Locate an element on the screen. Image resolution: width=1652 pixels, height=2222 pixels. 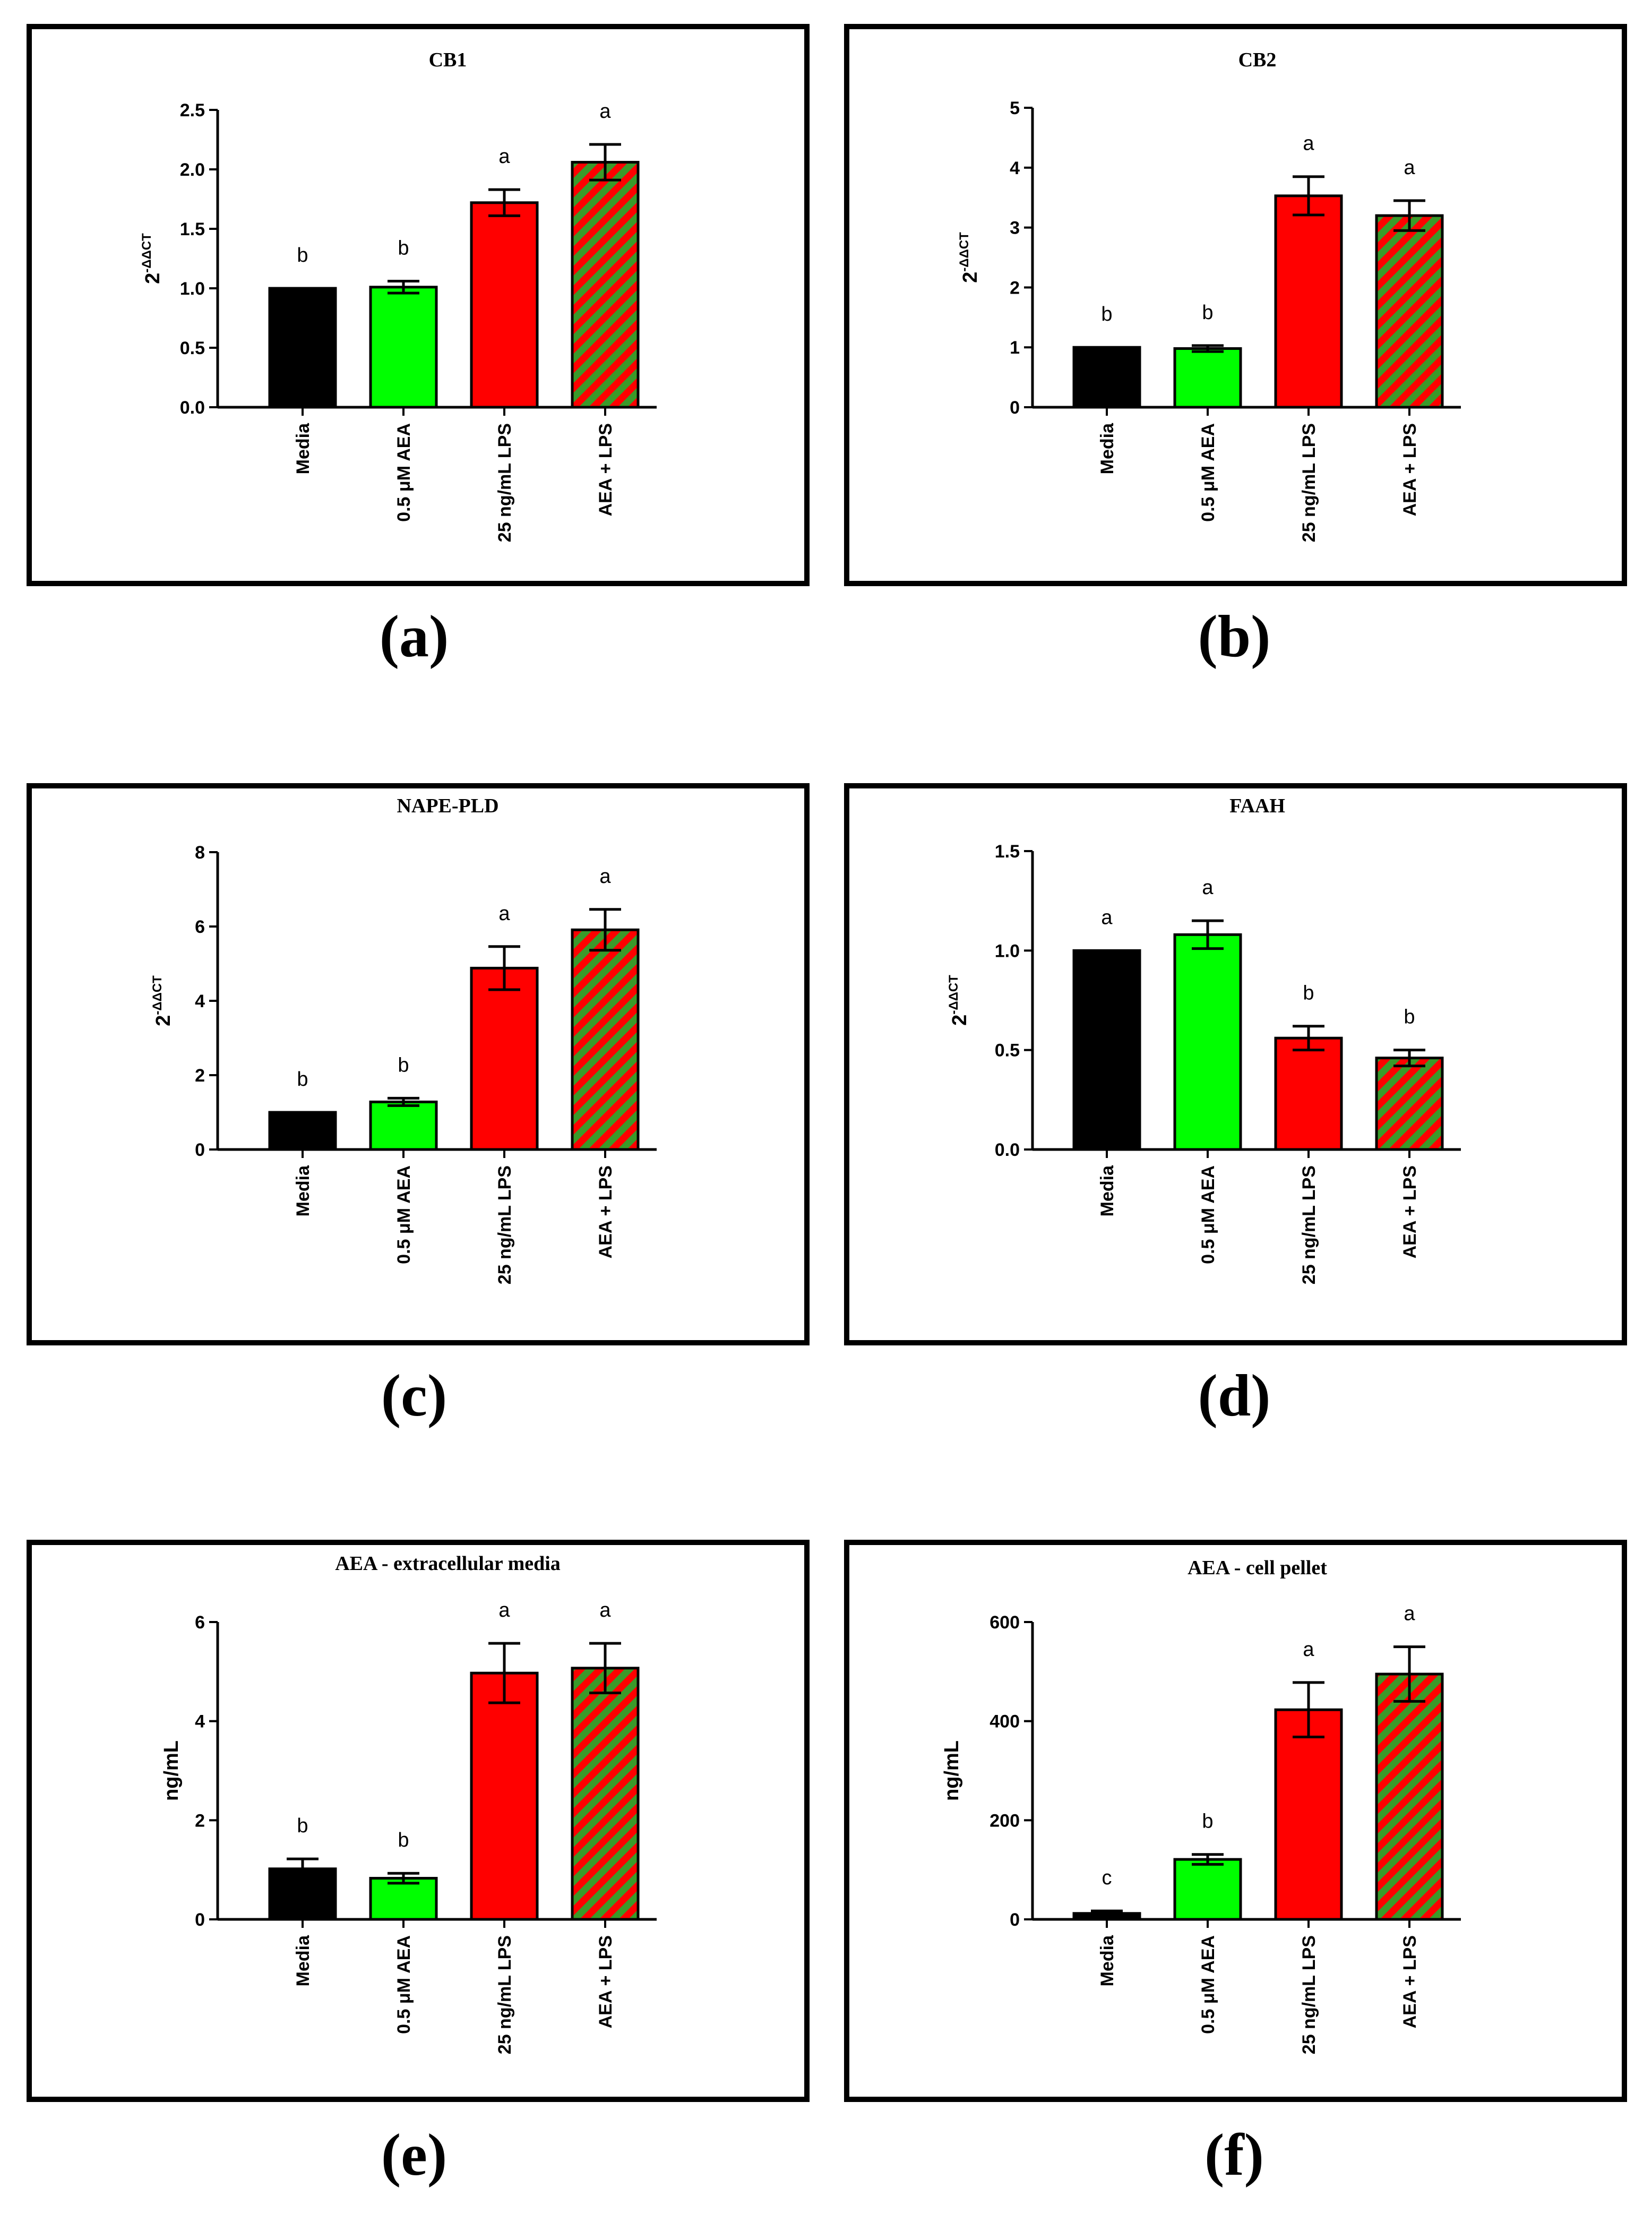
panel-c-category-label: Media is located at coordinates (303, 1190).